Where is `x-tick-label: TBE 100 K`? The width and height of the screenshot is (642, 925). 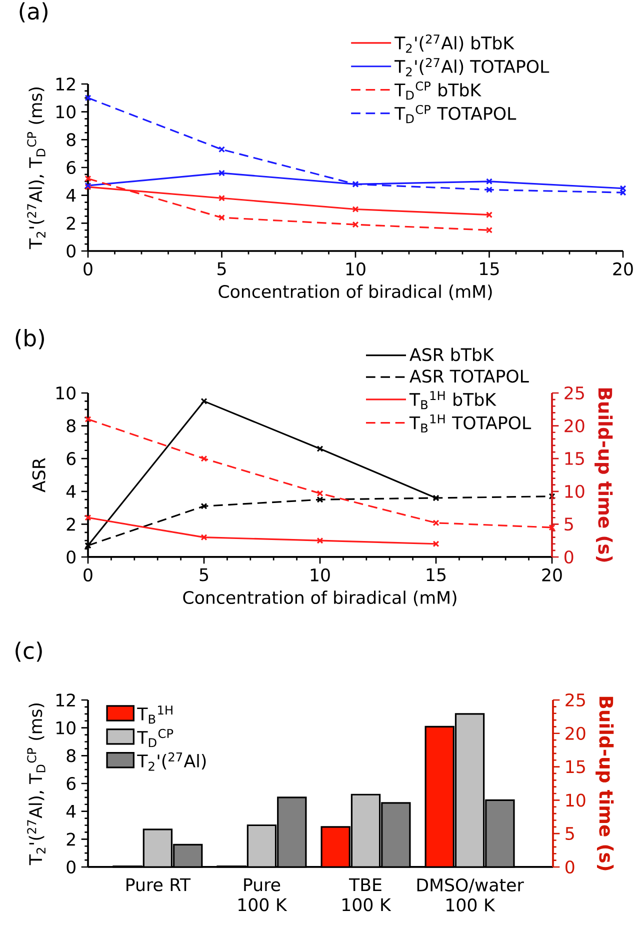 x-tick-label: TBE 100 K is located at coordinates (367, 895).